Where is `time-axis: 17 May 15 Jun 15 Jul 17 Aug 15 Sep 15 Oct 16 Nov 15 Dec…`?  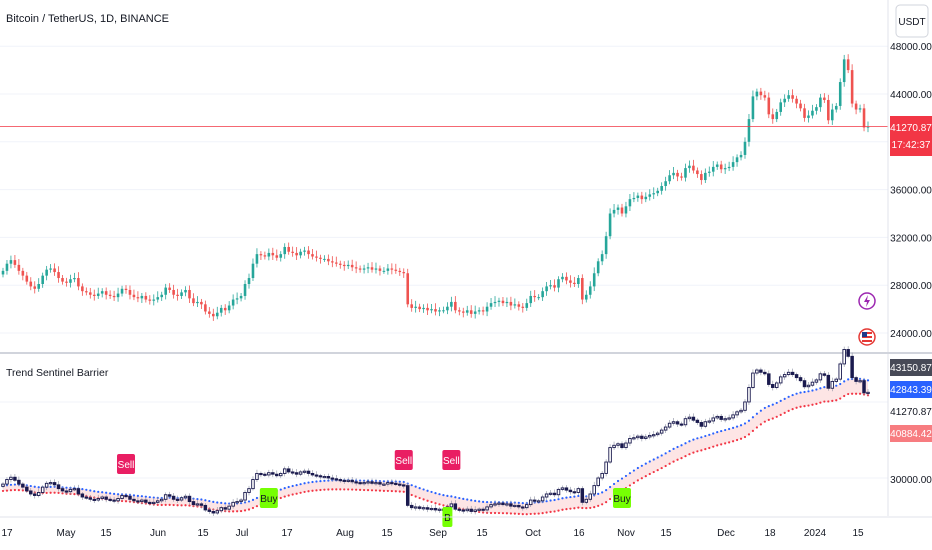
time-axis: 17 May 15 Jun 15 Jul 17 Aug 15 Sep 15 Oct 16 Nov 15 Dec… is located at coordinates (432, 533).